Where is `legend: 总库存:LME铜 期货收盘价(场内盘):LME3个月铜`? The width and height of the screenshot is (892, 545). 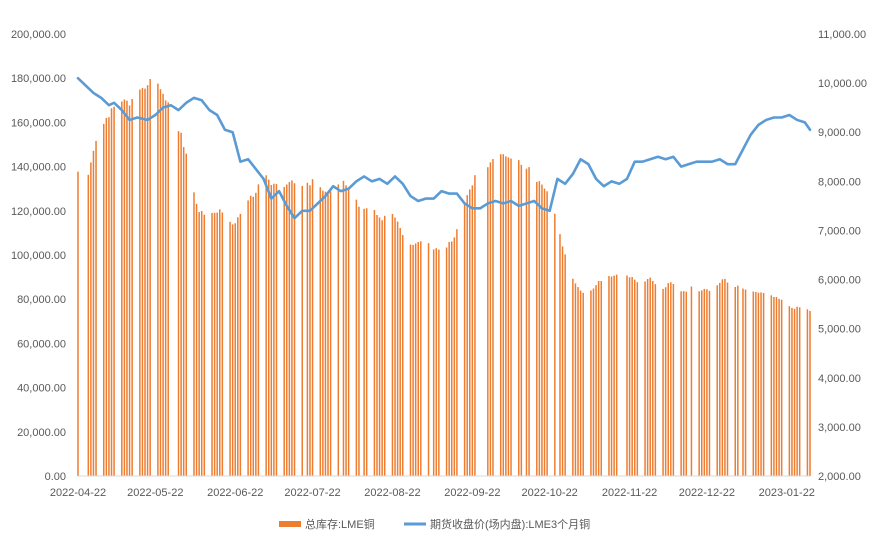
legend: 总库存:LME铜 期货收盘价(场内盘):LME3个月铜 is located at coordinates (434, 524).